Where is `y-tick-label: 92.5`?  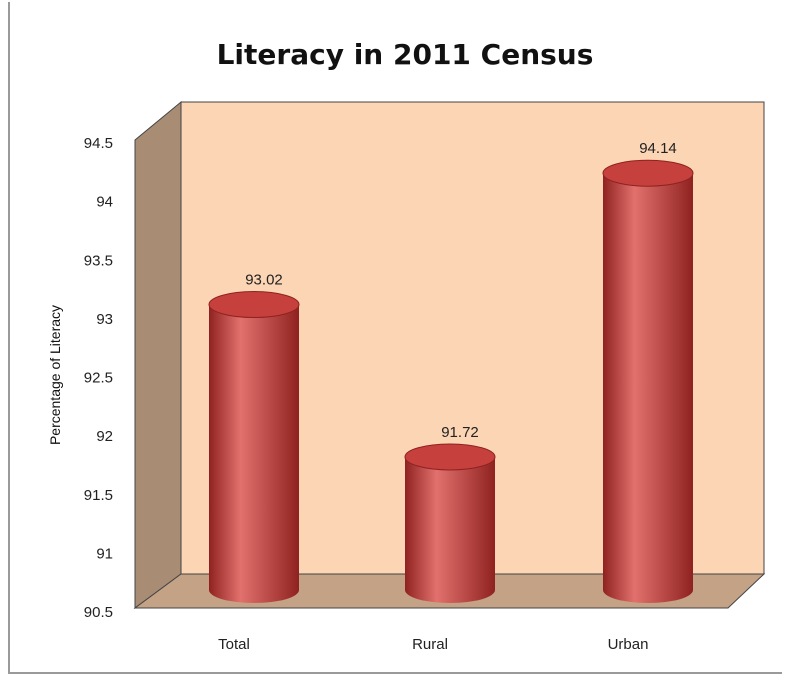 y-tick-label: 92.5 is located at coordinates (98, 378).